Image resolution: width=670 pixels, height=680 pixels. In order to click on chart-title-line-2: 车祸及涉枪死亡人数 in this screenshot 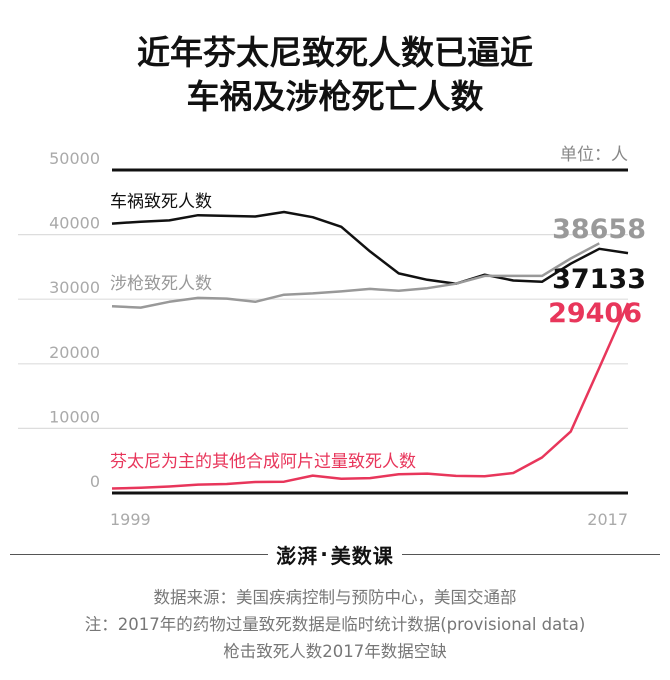, I will do `click(335, 96)`.